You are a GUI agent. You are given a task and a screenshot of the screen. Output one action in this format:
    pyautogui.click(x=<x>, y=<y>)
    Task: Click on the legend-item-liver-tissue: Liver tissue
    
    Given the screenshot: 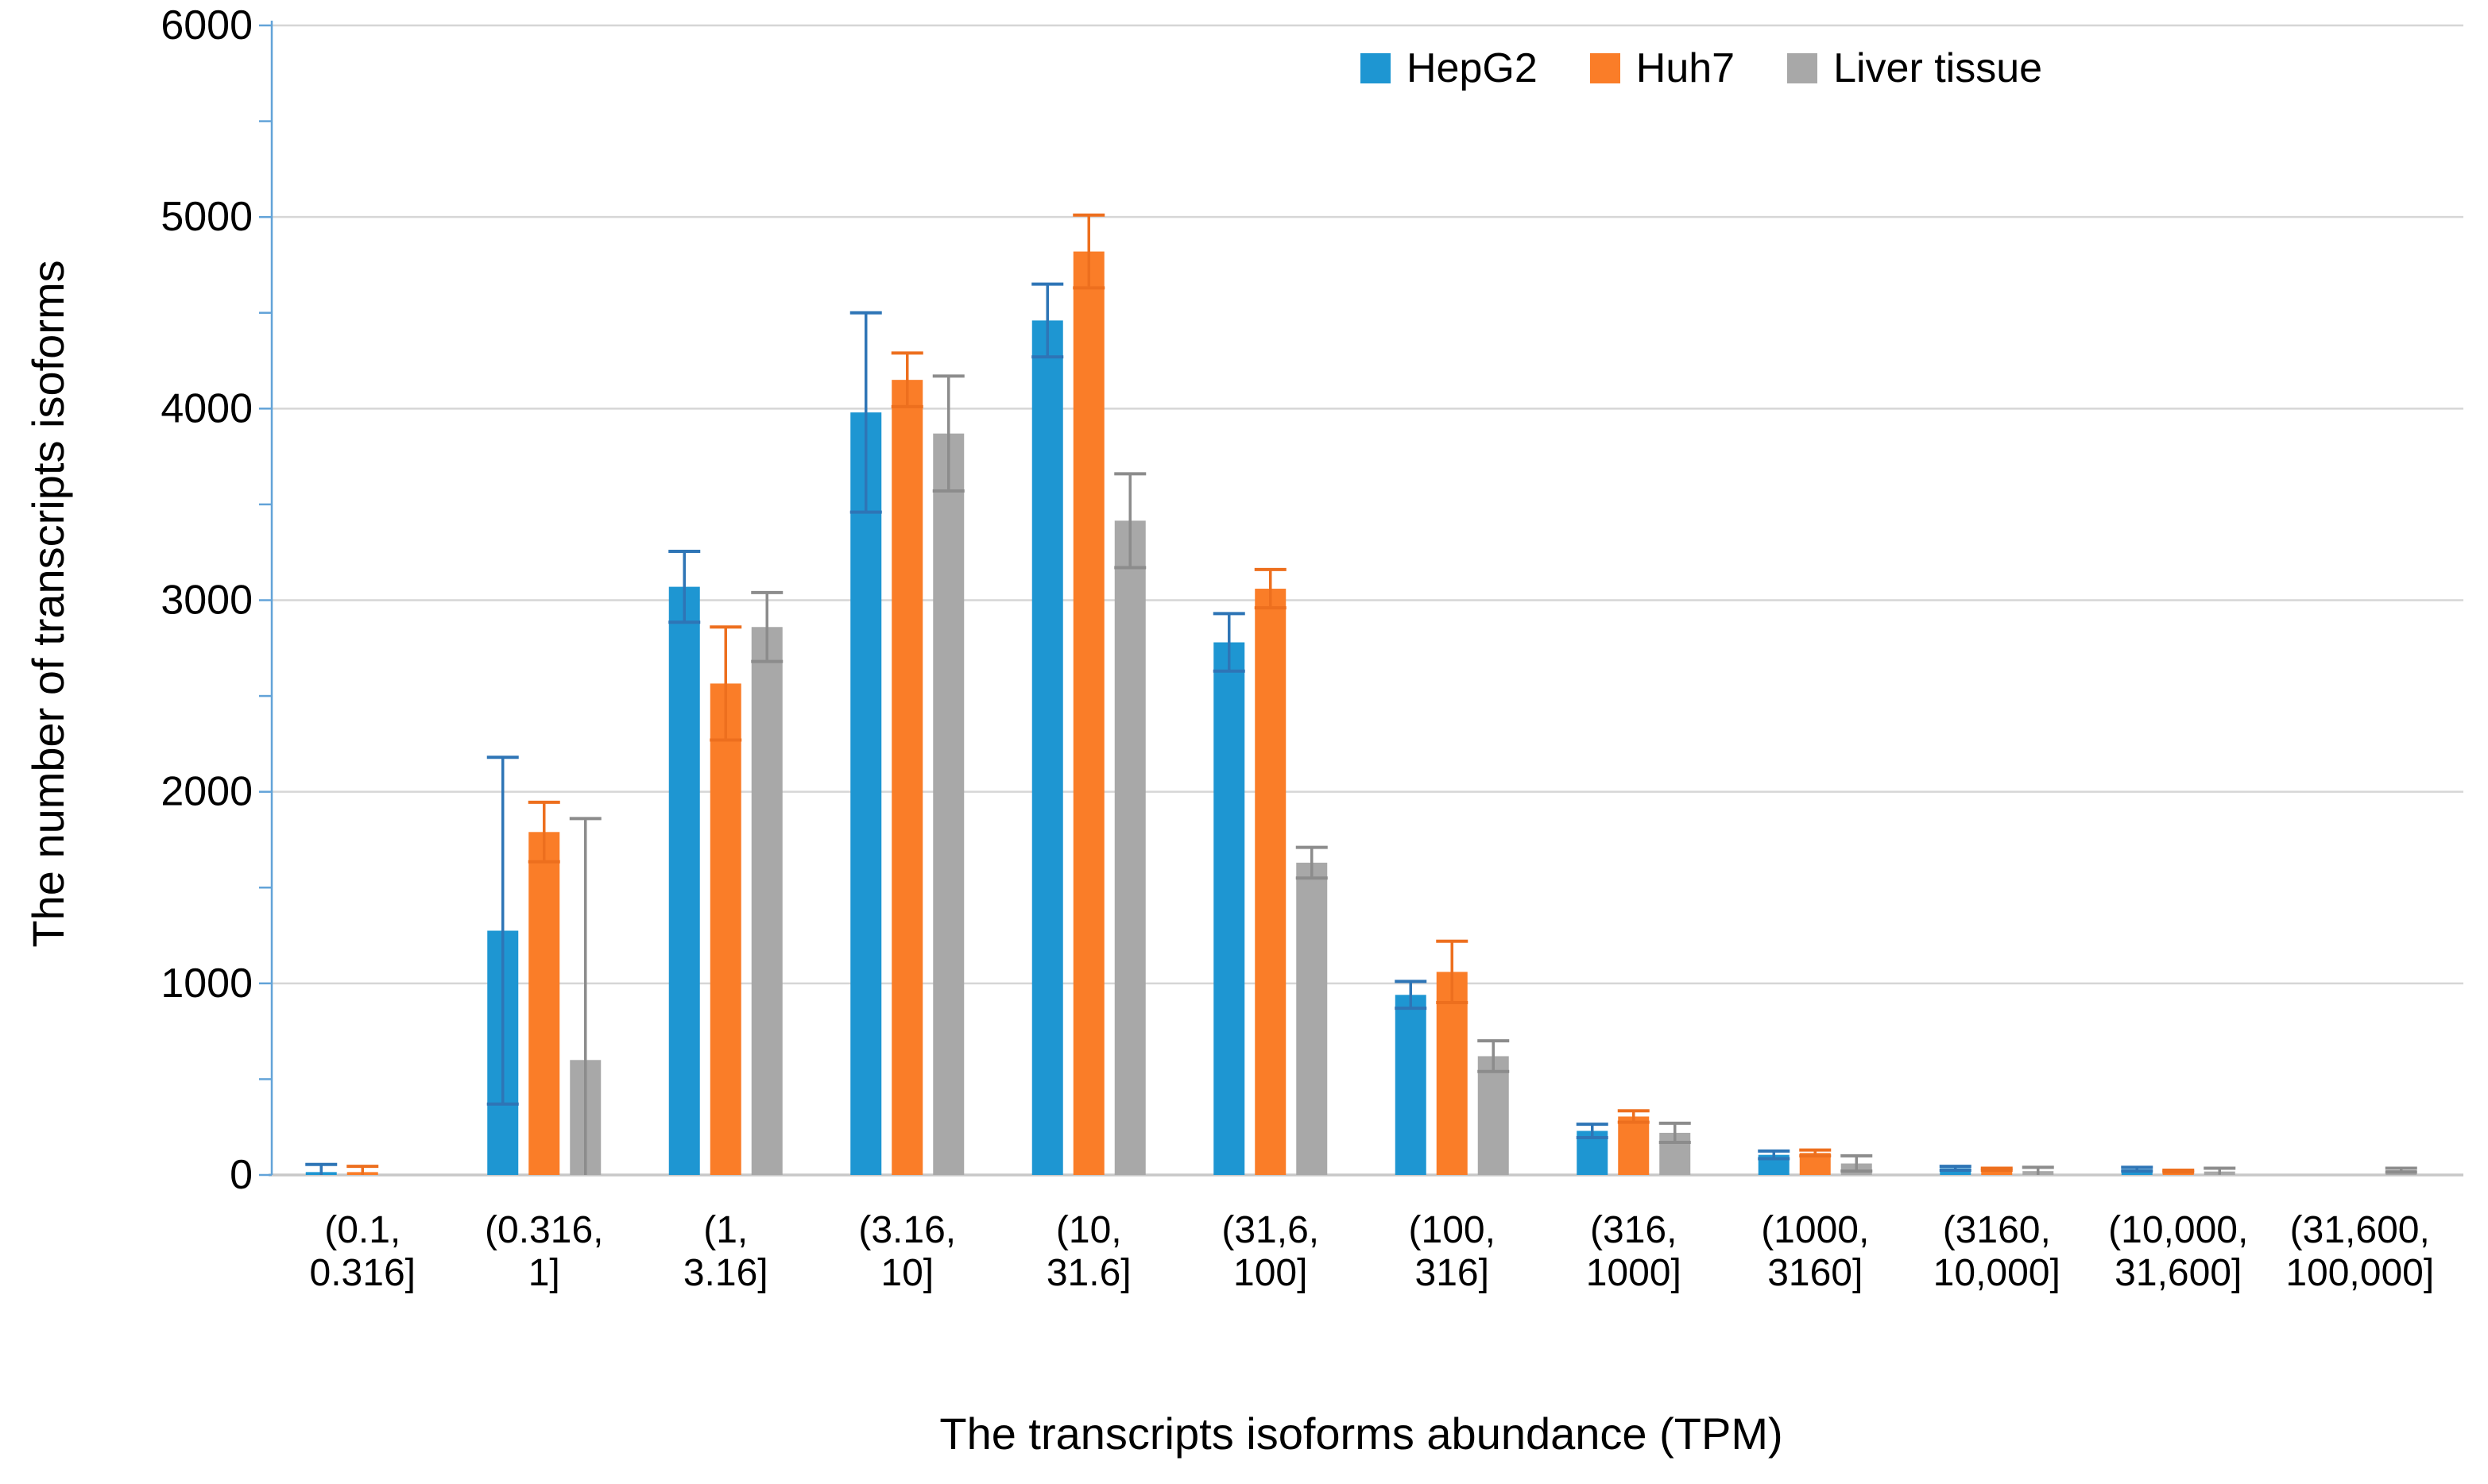 What is the action you would take?
    pyautogui.click(x=1914, y=68)
    